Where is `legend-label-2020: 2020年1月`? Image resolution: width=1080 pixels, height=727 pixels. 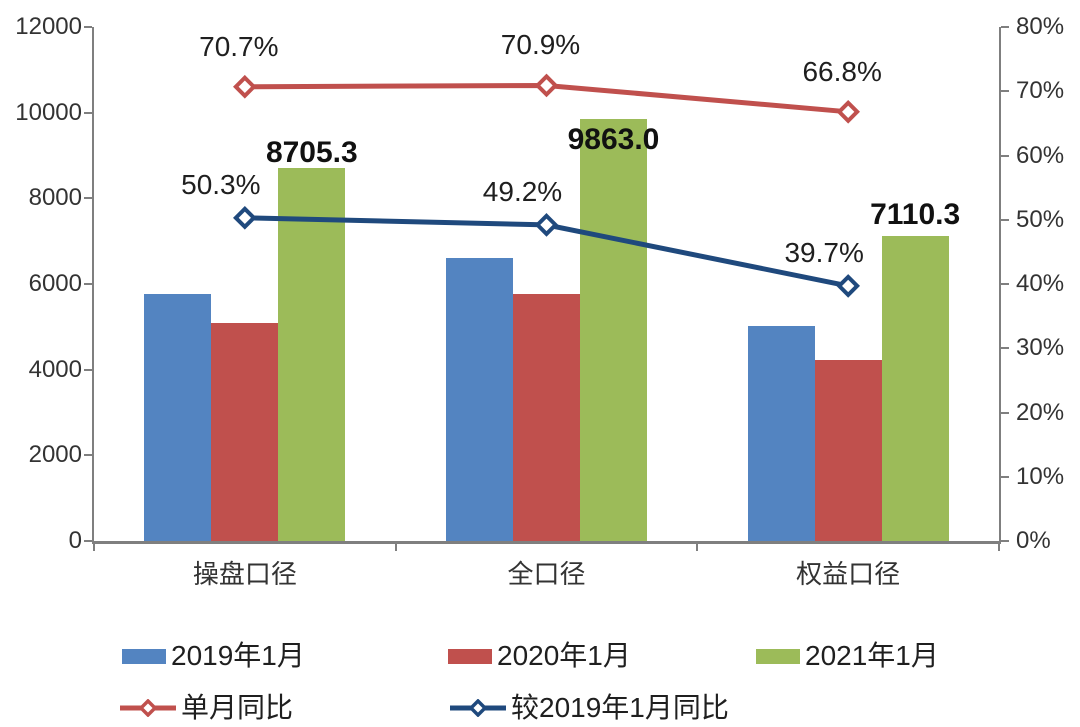
legend-label-2020: 2020年1月 is located at coordinates (564, 655).